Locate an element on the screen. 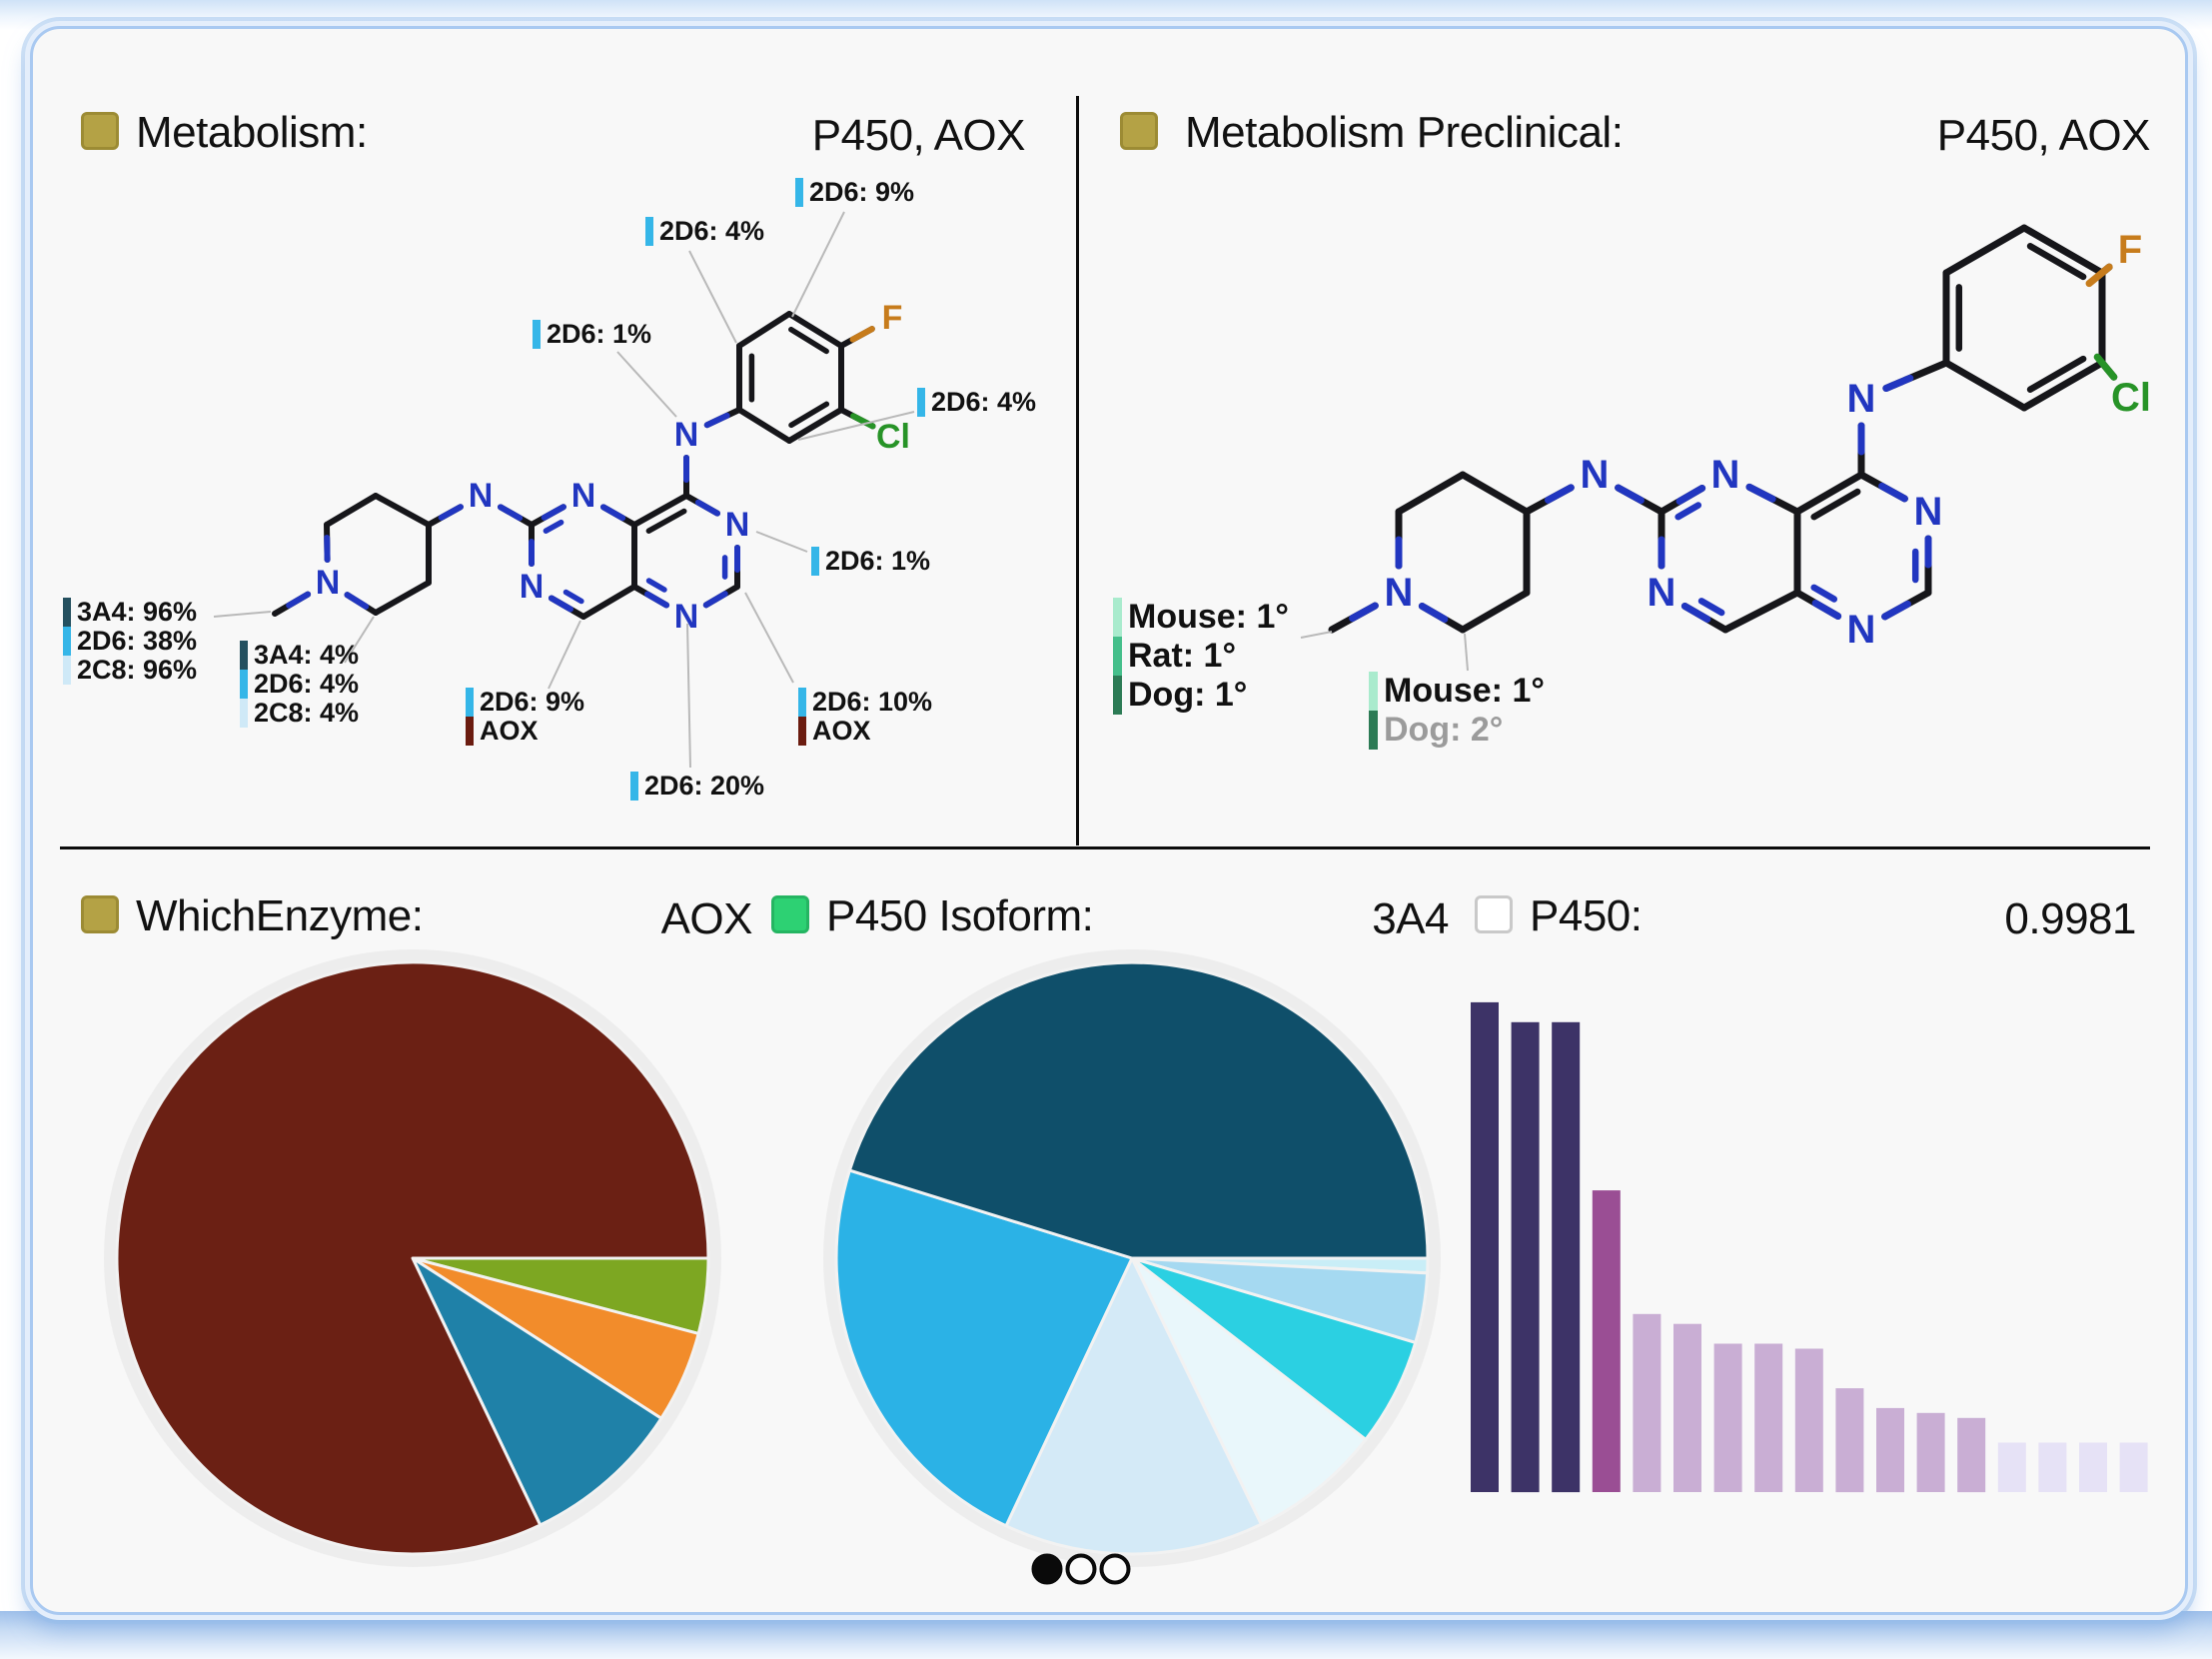 The width and height of the screenshot is (2212, 1659). metabolism-annotation-core-c6: 2D6: 10% AOX is located at coordinates (865, 717).